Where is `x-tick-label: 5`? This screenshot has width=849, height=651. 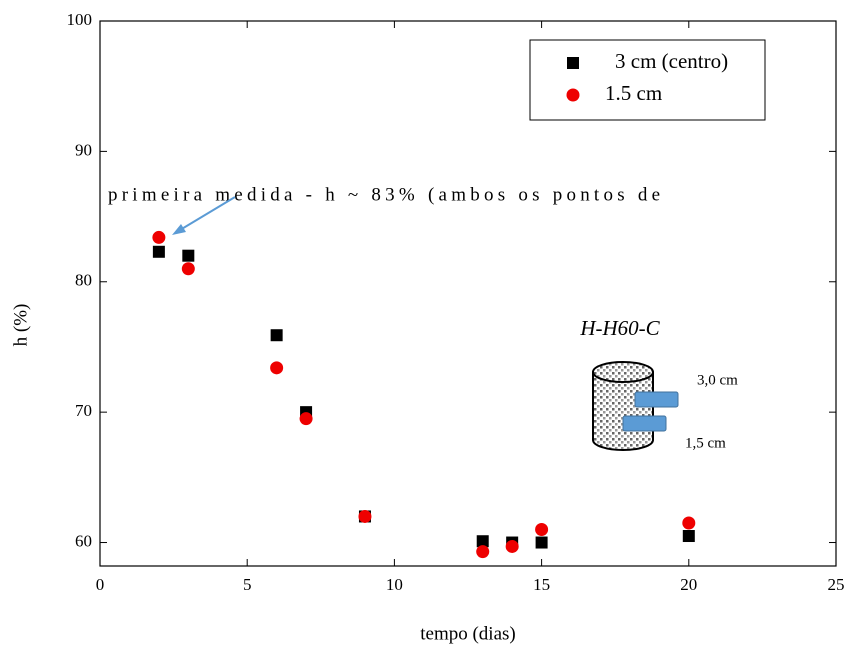 x-tick-label: 5 is located at coordinates (247, 584).